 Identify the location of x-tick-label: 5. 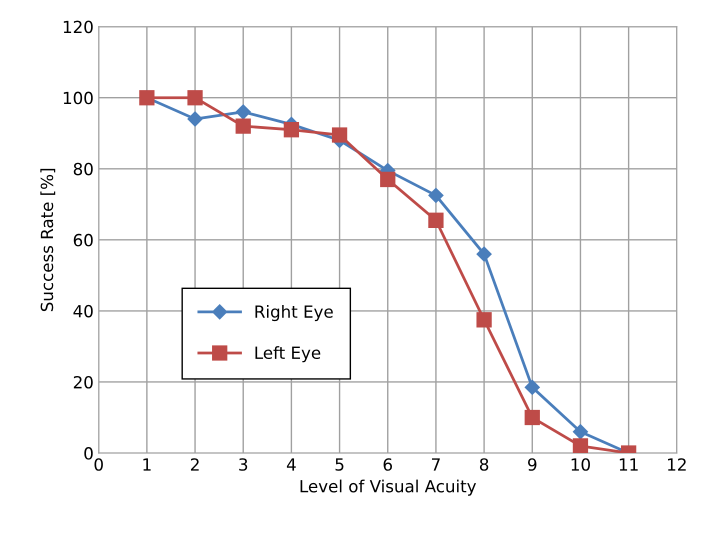
(340, 464).